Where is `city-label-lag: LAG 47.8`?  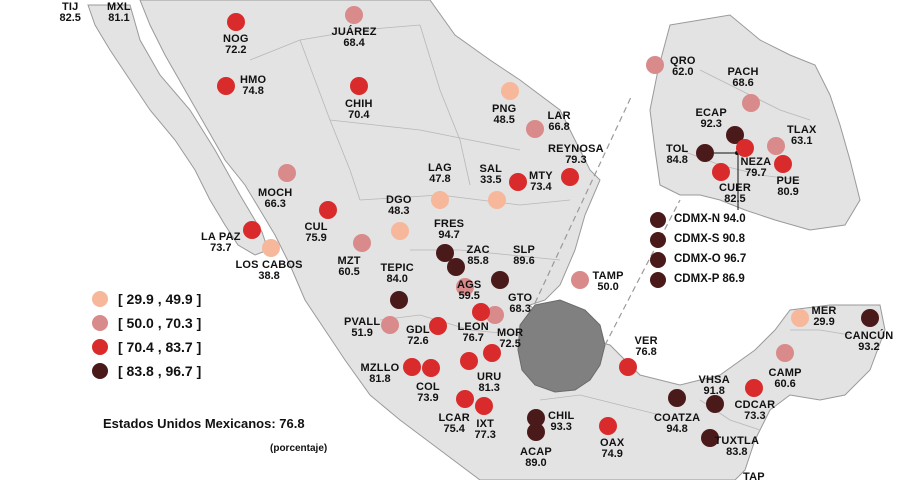 city-label-lag: LAG 47.8 is located at coordinates (440, 174).